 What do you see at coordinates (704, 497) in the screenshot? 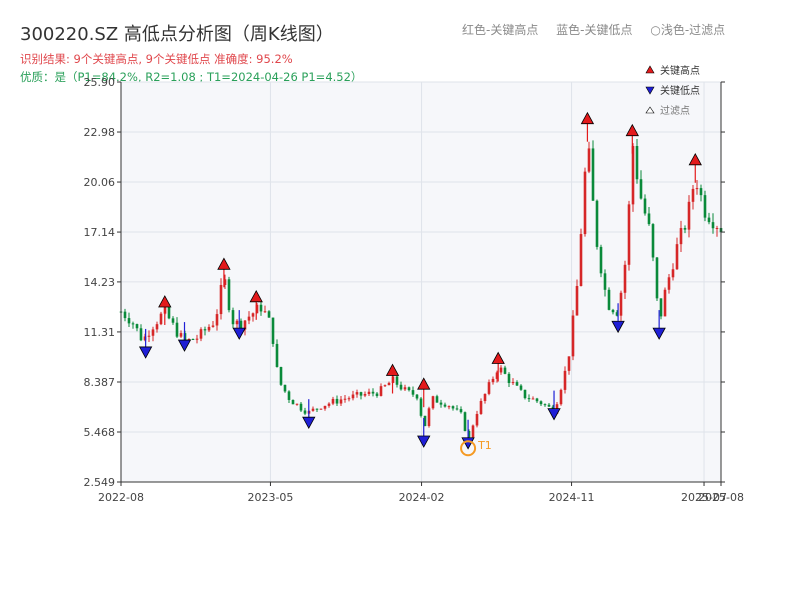
I see `x-tick-label: 2025-07` at bounding box center [704, 497].